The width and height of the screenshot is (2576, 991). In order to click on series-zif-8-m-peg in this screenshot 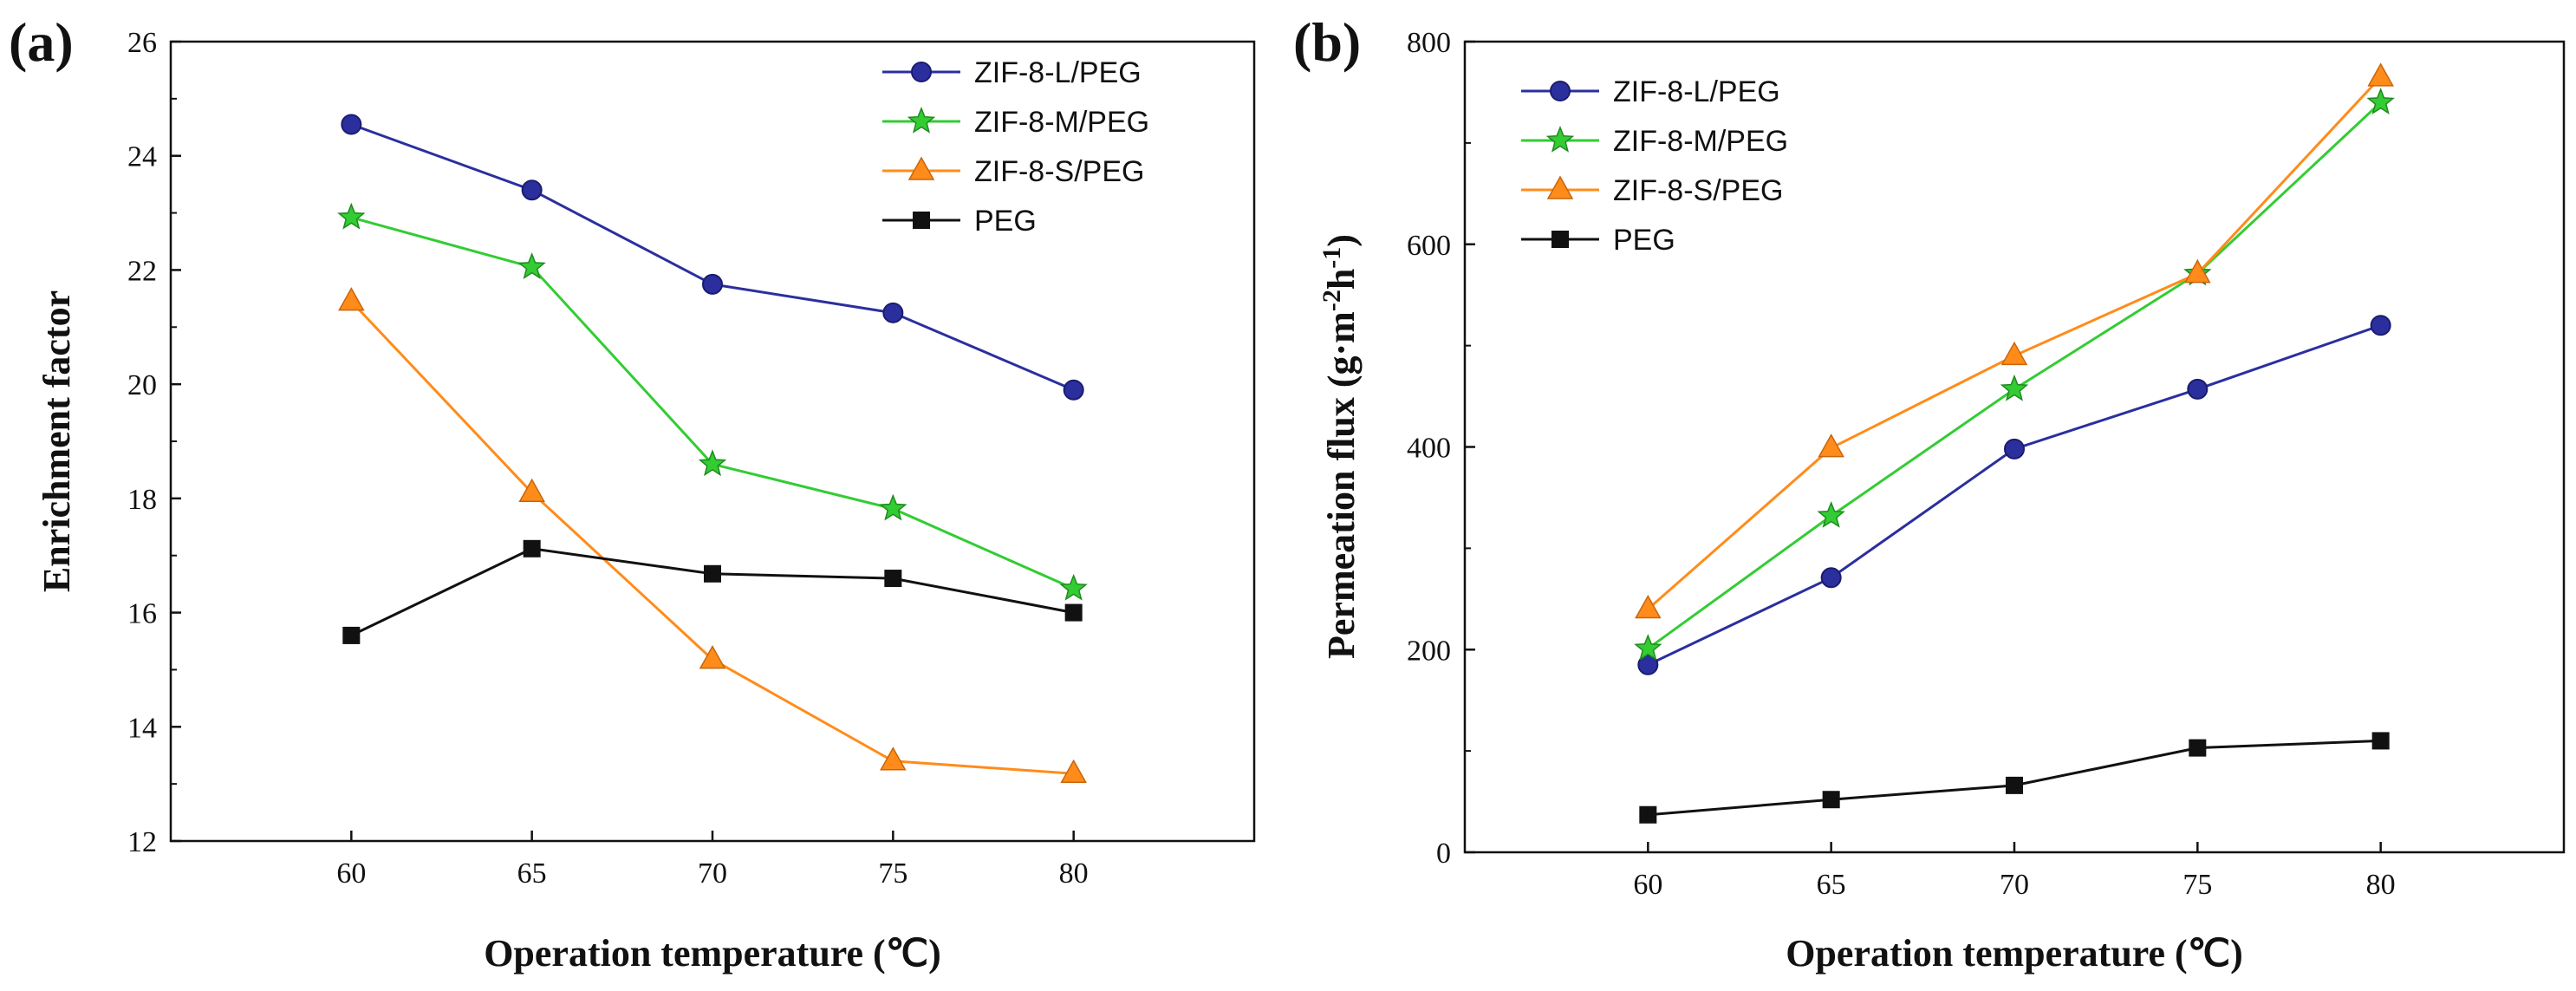, I will do `click(712, 402)`.